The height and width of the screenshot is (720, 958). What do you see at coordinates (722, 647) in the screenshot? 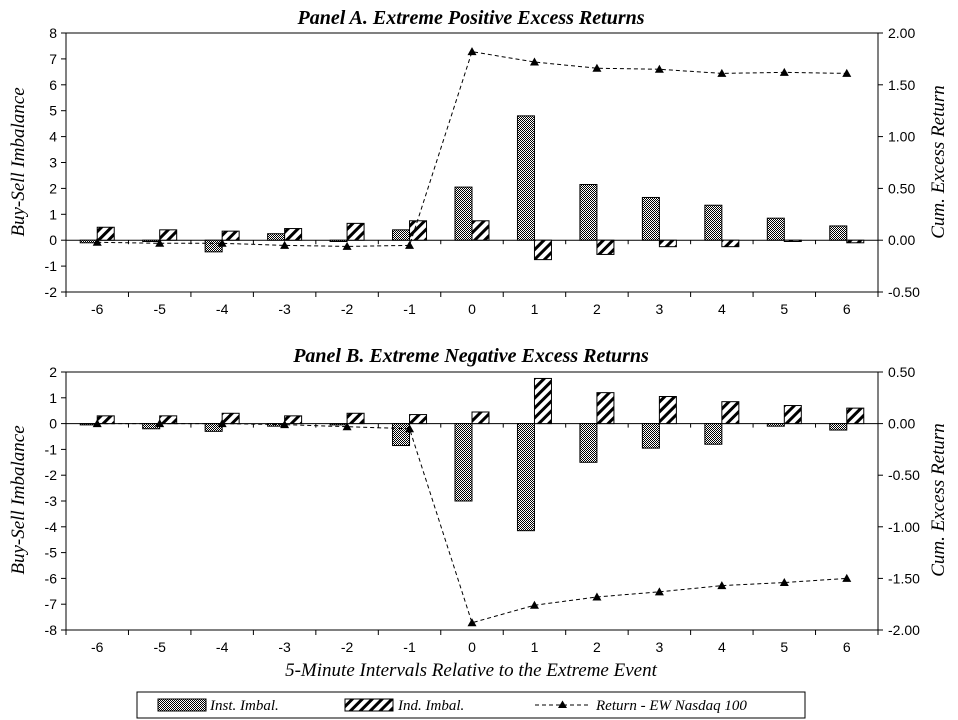
I see `panel-b-x-tick-label: 4` at bounding box center [722, 647].